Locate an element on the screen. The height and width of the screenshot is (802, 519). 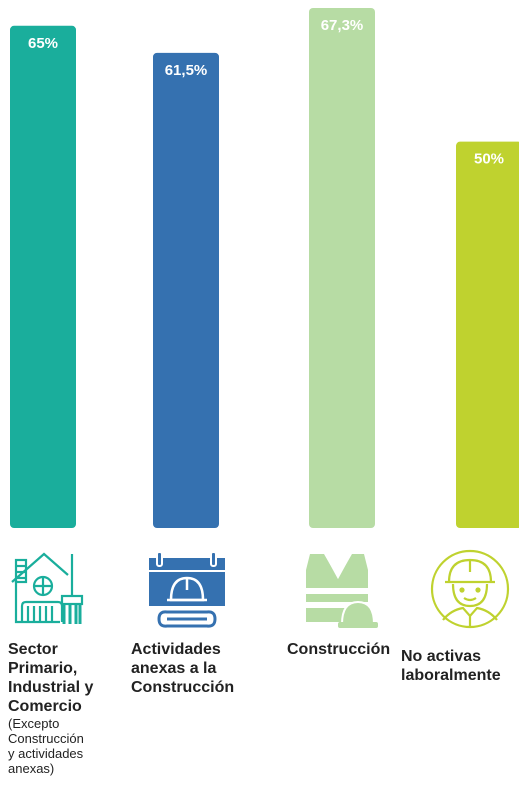
worker-helmet-icon is located at coordinates (470, 589).